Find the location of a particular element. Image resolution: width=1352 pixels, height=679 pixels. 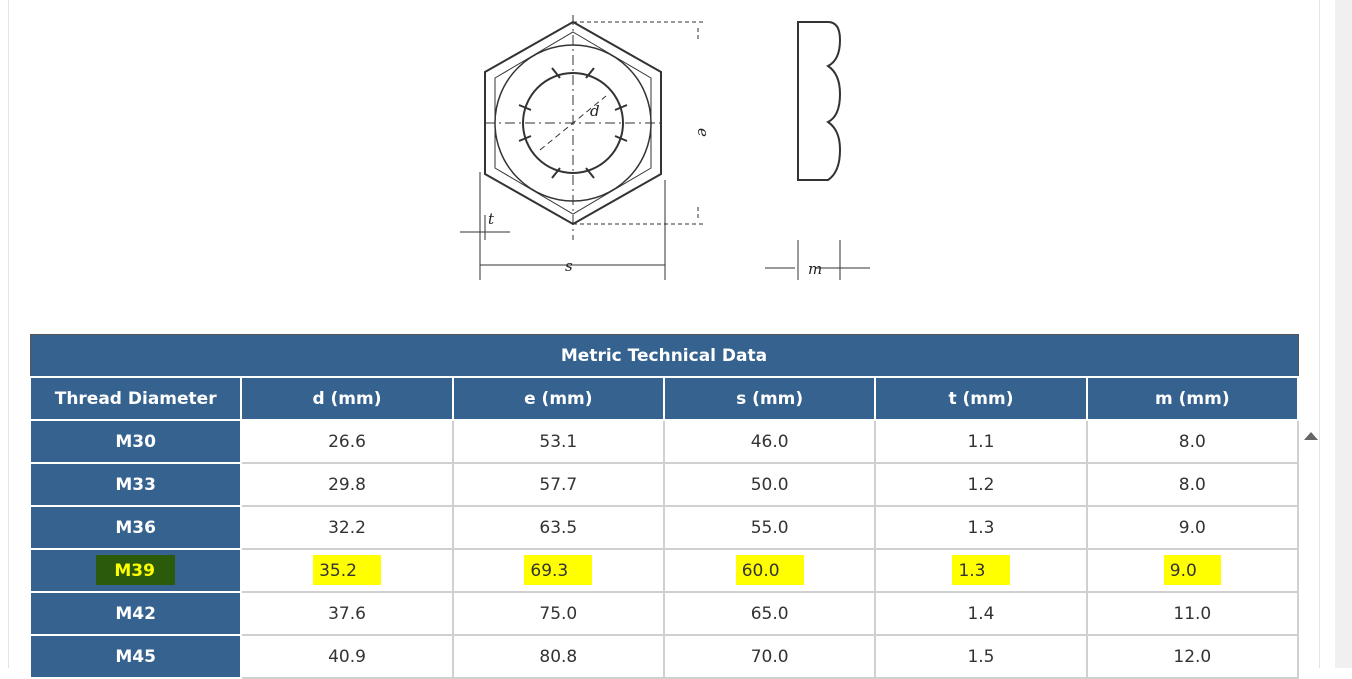

hex-inner is located at coordinates (573, 123).